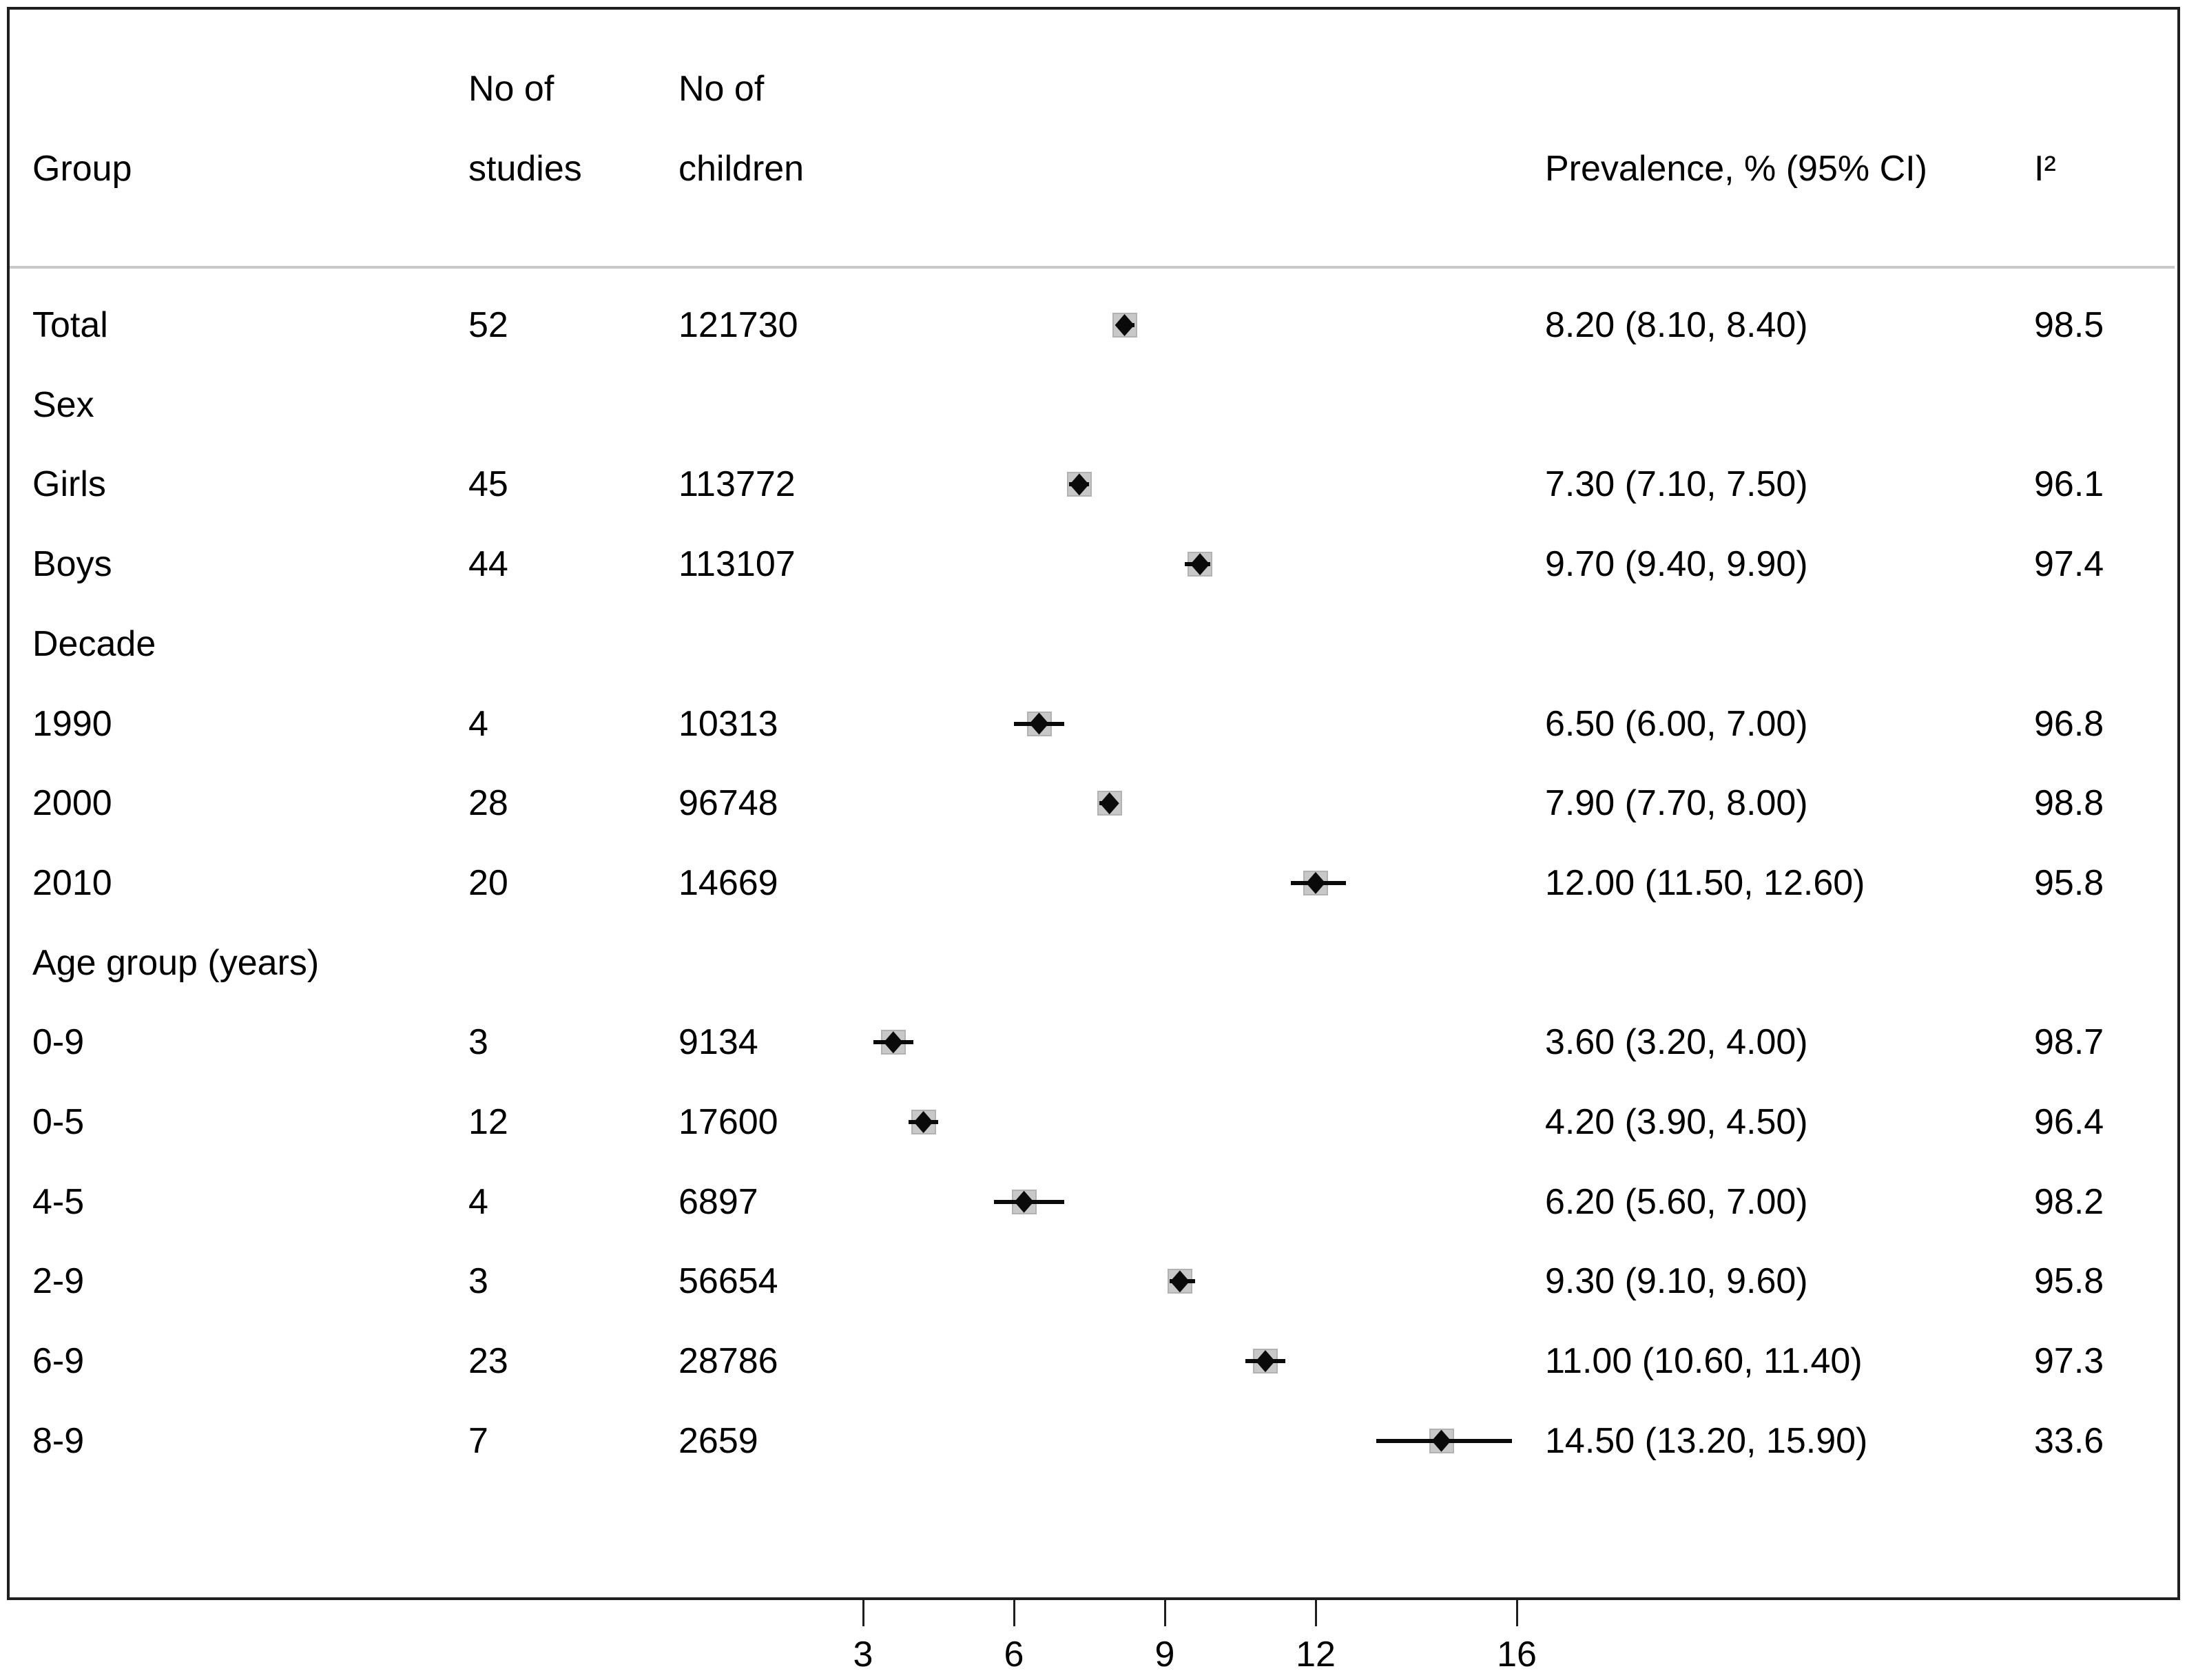  Describe the element at coordinates (721, 89) in the screenshot. I see `column-header-children-line1: No of` at that location.